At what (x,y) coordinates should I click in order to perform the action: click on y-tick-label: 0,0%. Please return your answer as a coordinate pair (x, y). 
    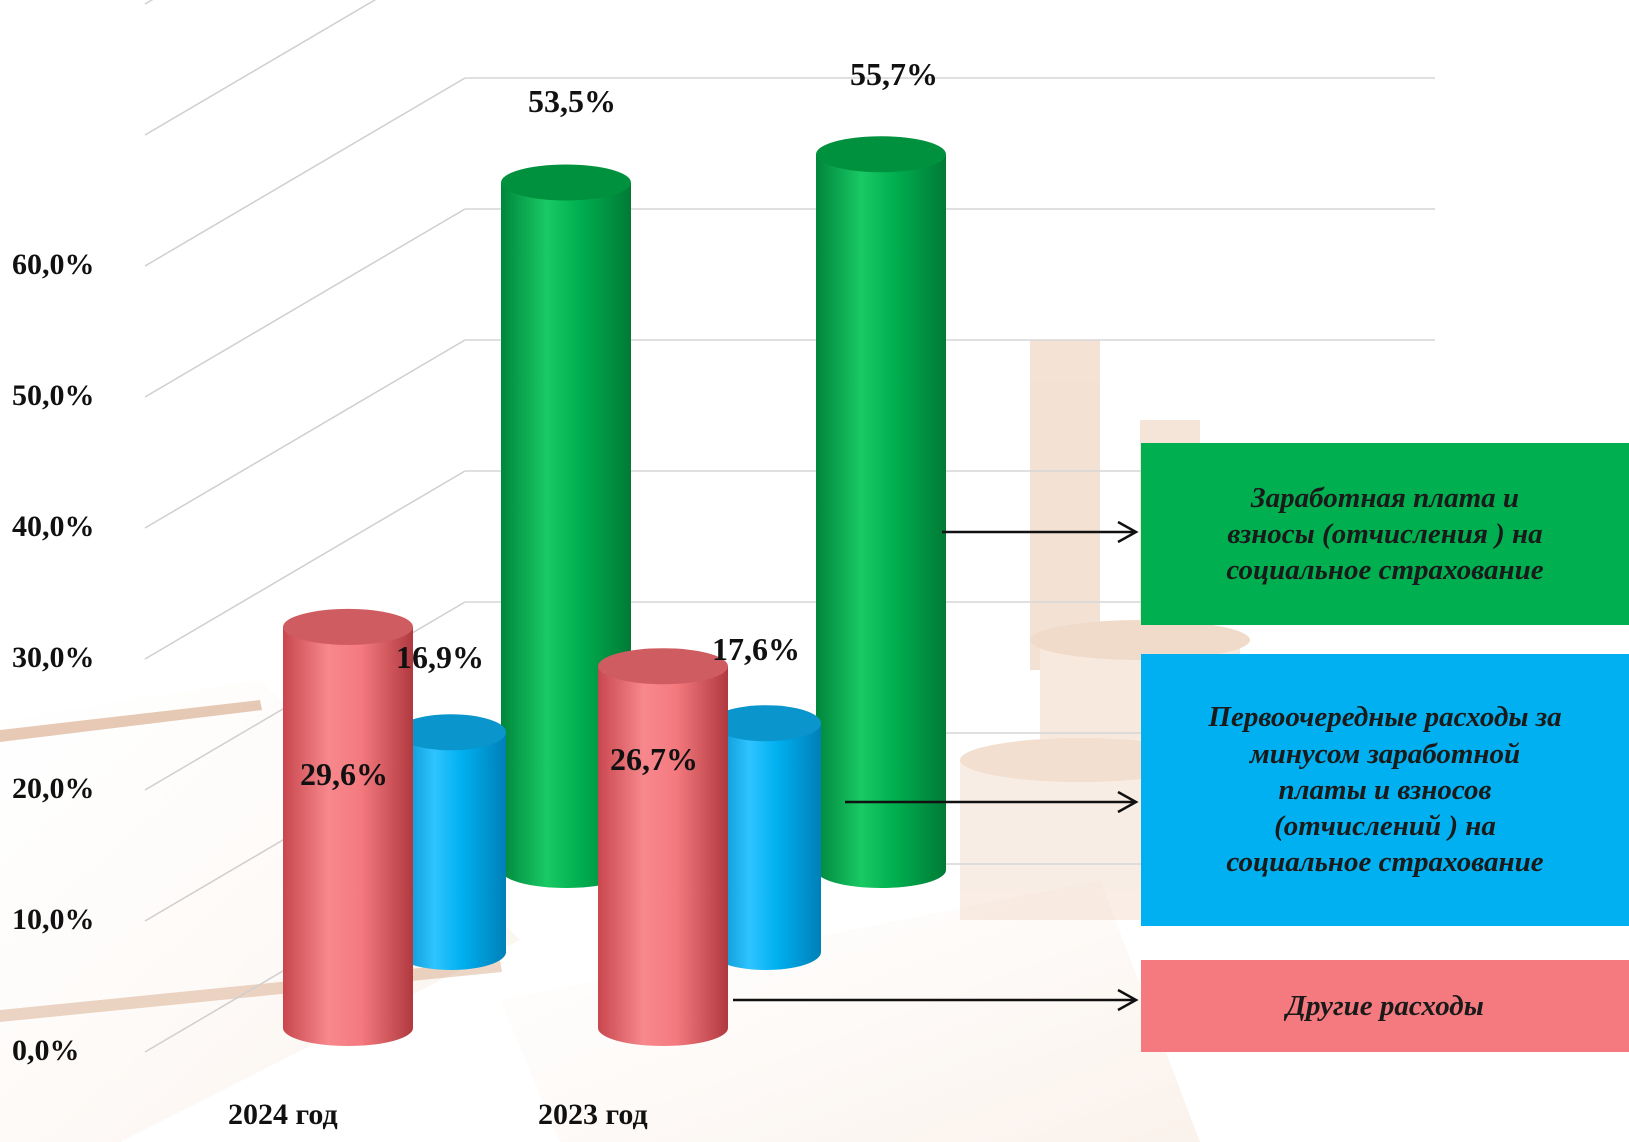
    Looking at the image, I should click on (46, 1050).